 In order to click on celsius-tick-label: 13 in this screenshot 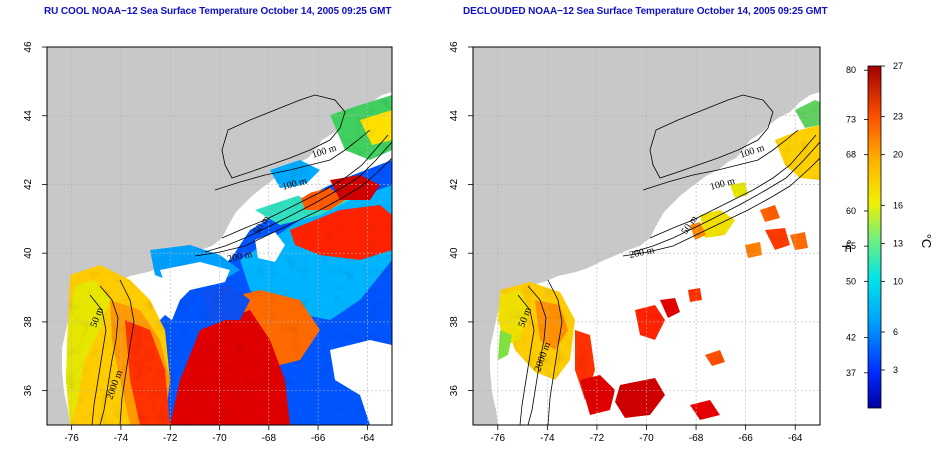, I will do `click(898, 243)`.